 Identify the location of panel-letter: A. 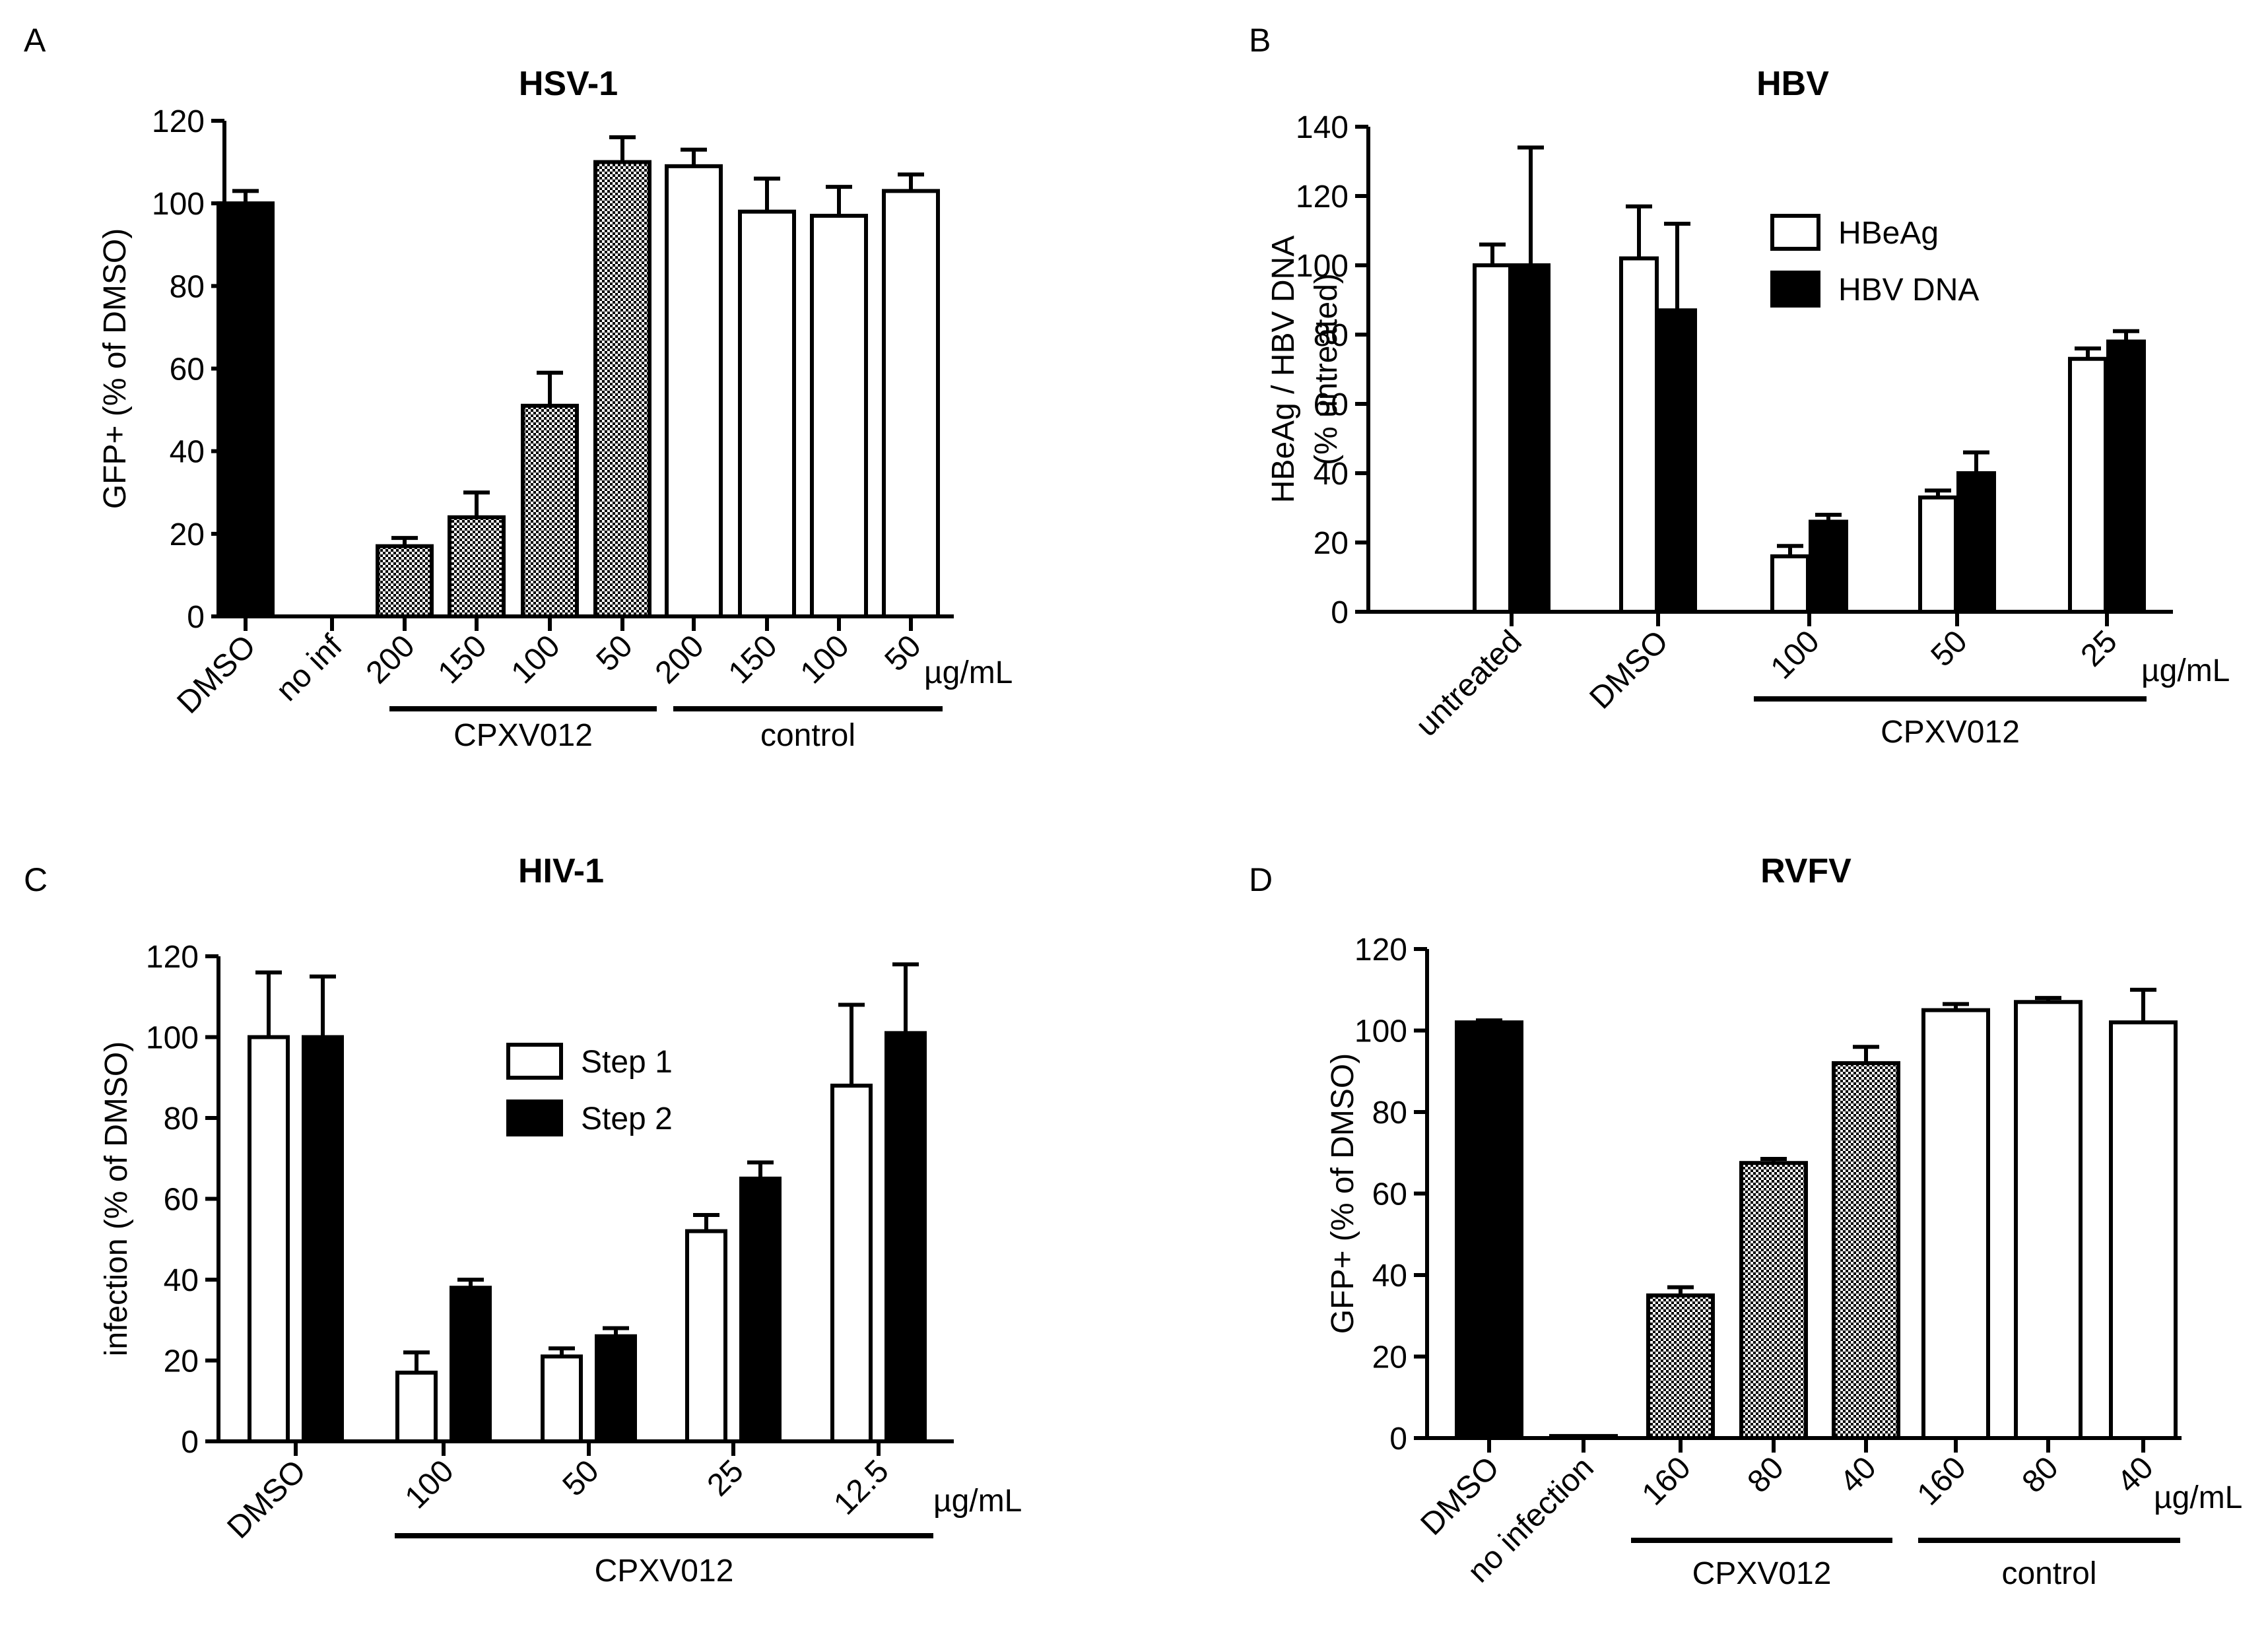
(35, 40).